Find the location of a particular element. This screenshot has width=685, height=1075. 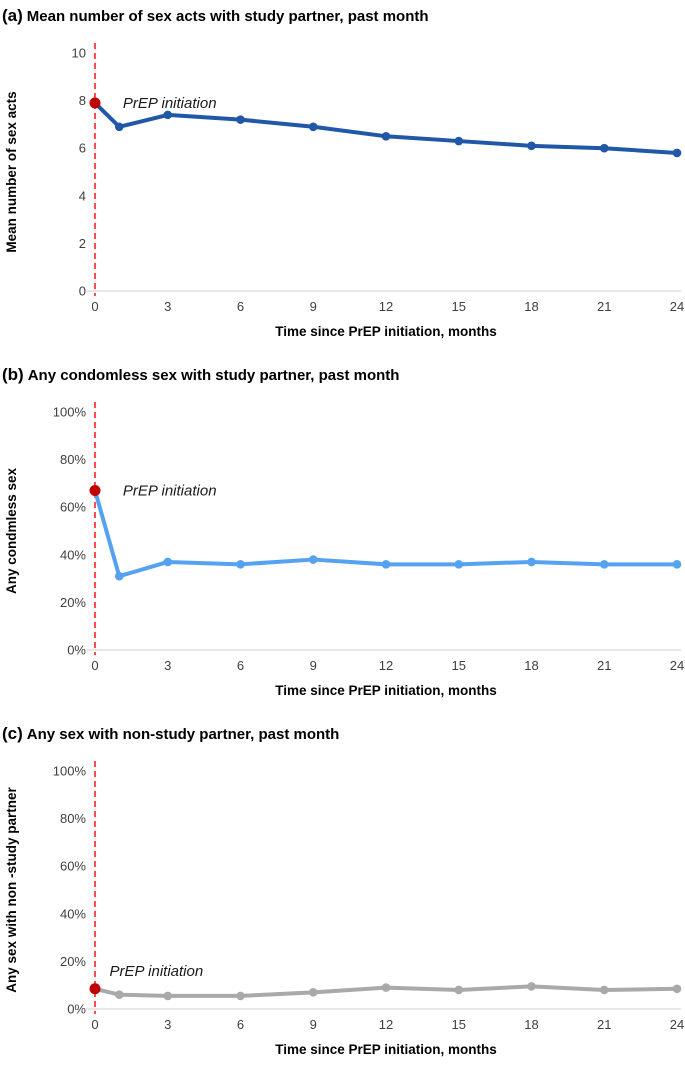

y-tick-label: 4 is located at coordinates (82, 195).